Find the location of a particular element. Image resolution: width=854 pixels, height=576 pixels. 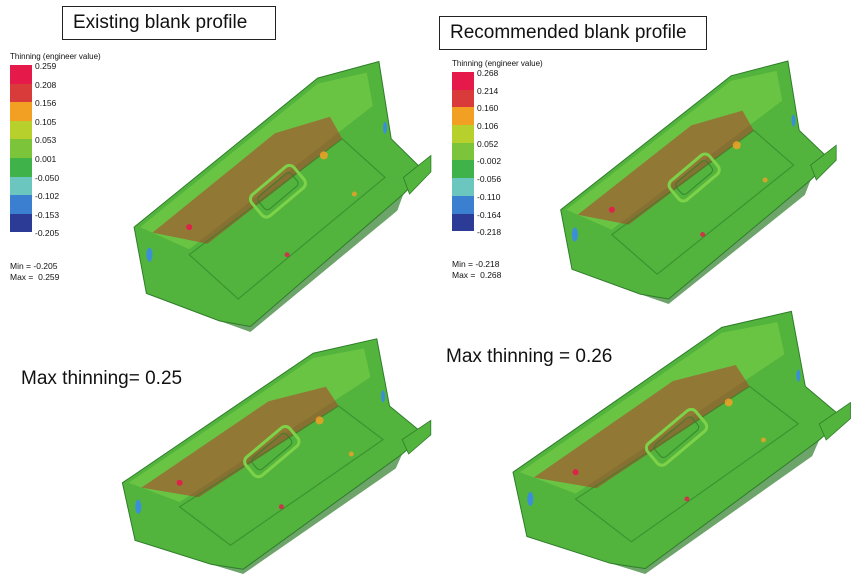

legend-row: -0.102 is located at coordinates (55, 202).